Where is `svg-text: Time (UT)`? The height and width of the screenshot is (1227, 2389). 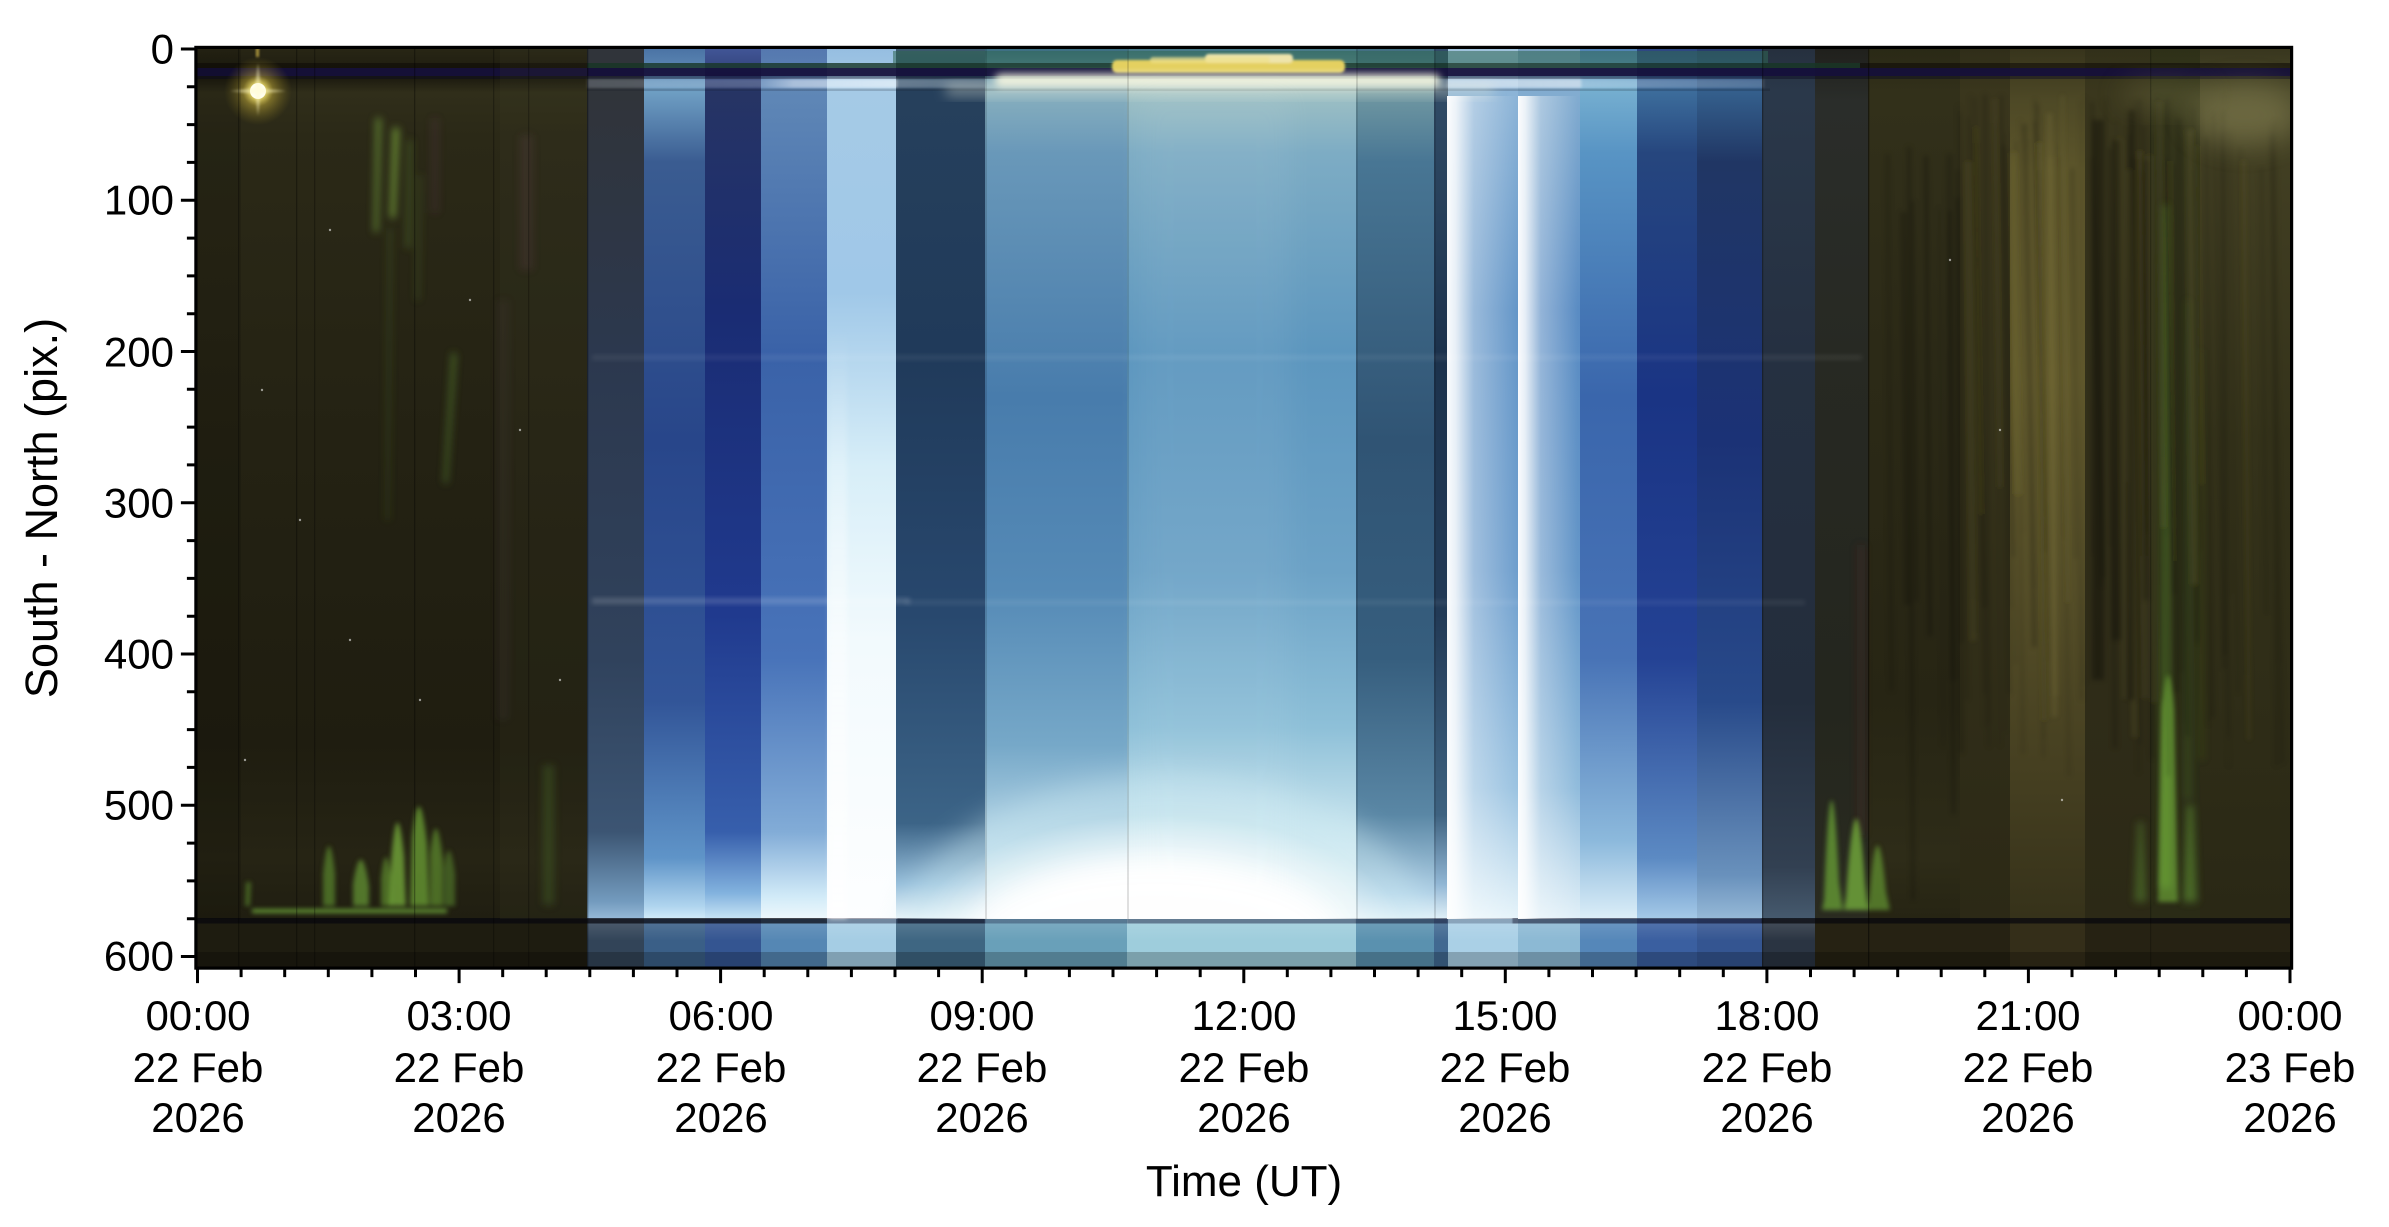
svg-text: Time (UT) is located at coordinates (1244, 1181).